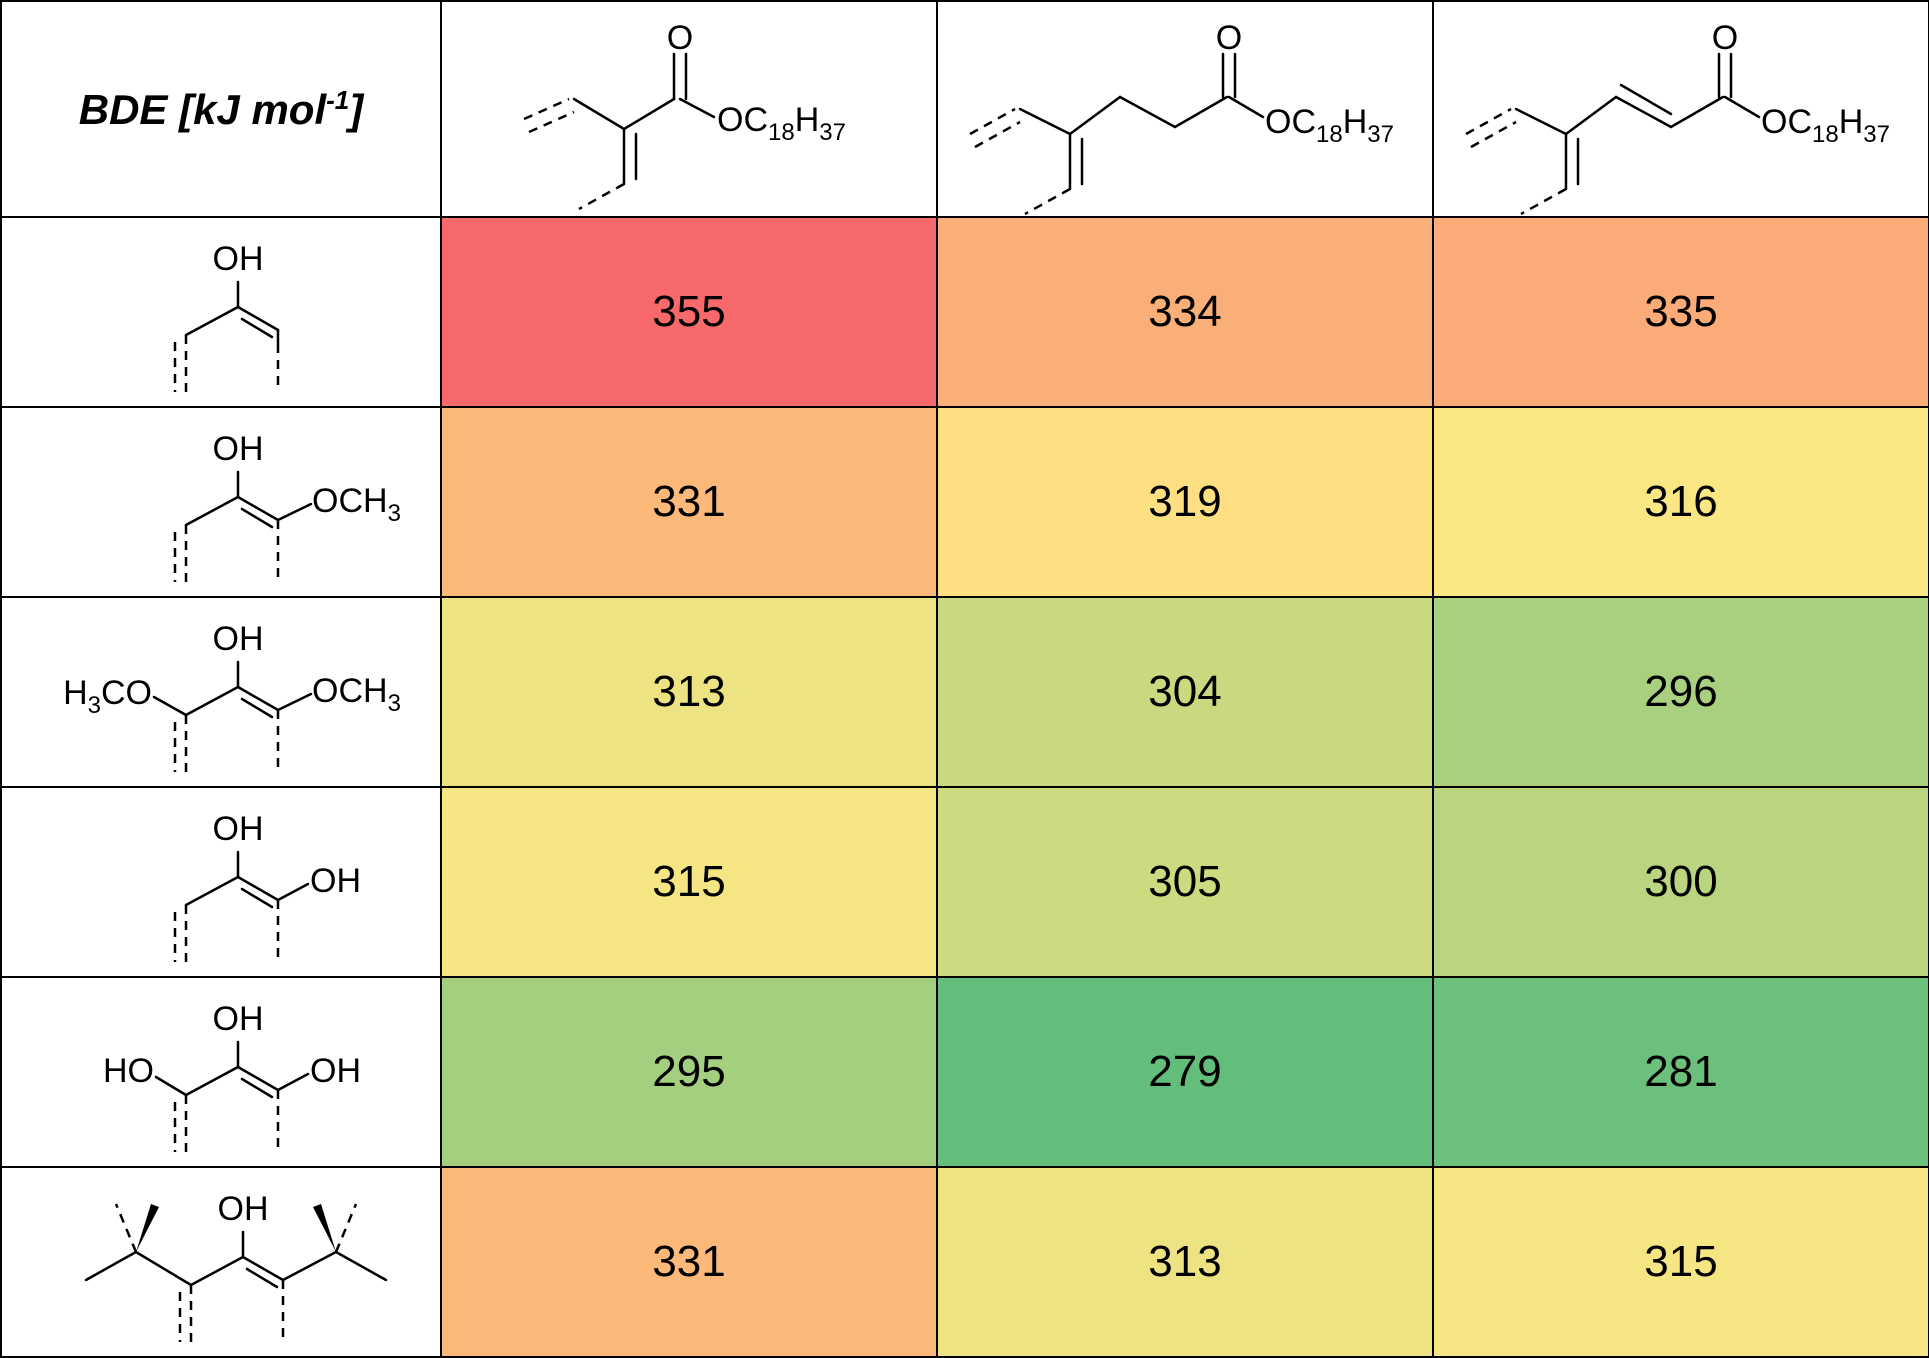  I want to click on structure-guaiacol: OH OCH3, so click(287, 506).